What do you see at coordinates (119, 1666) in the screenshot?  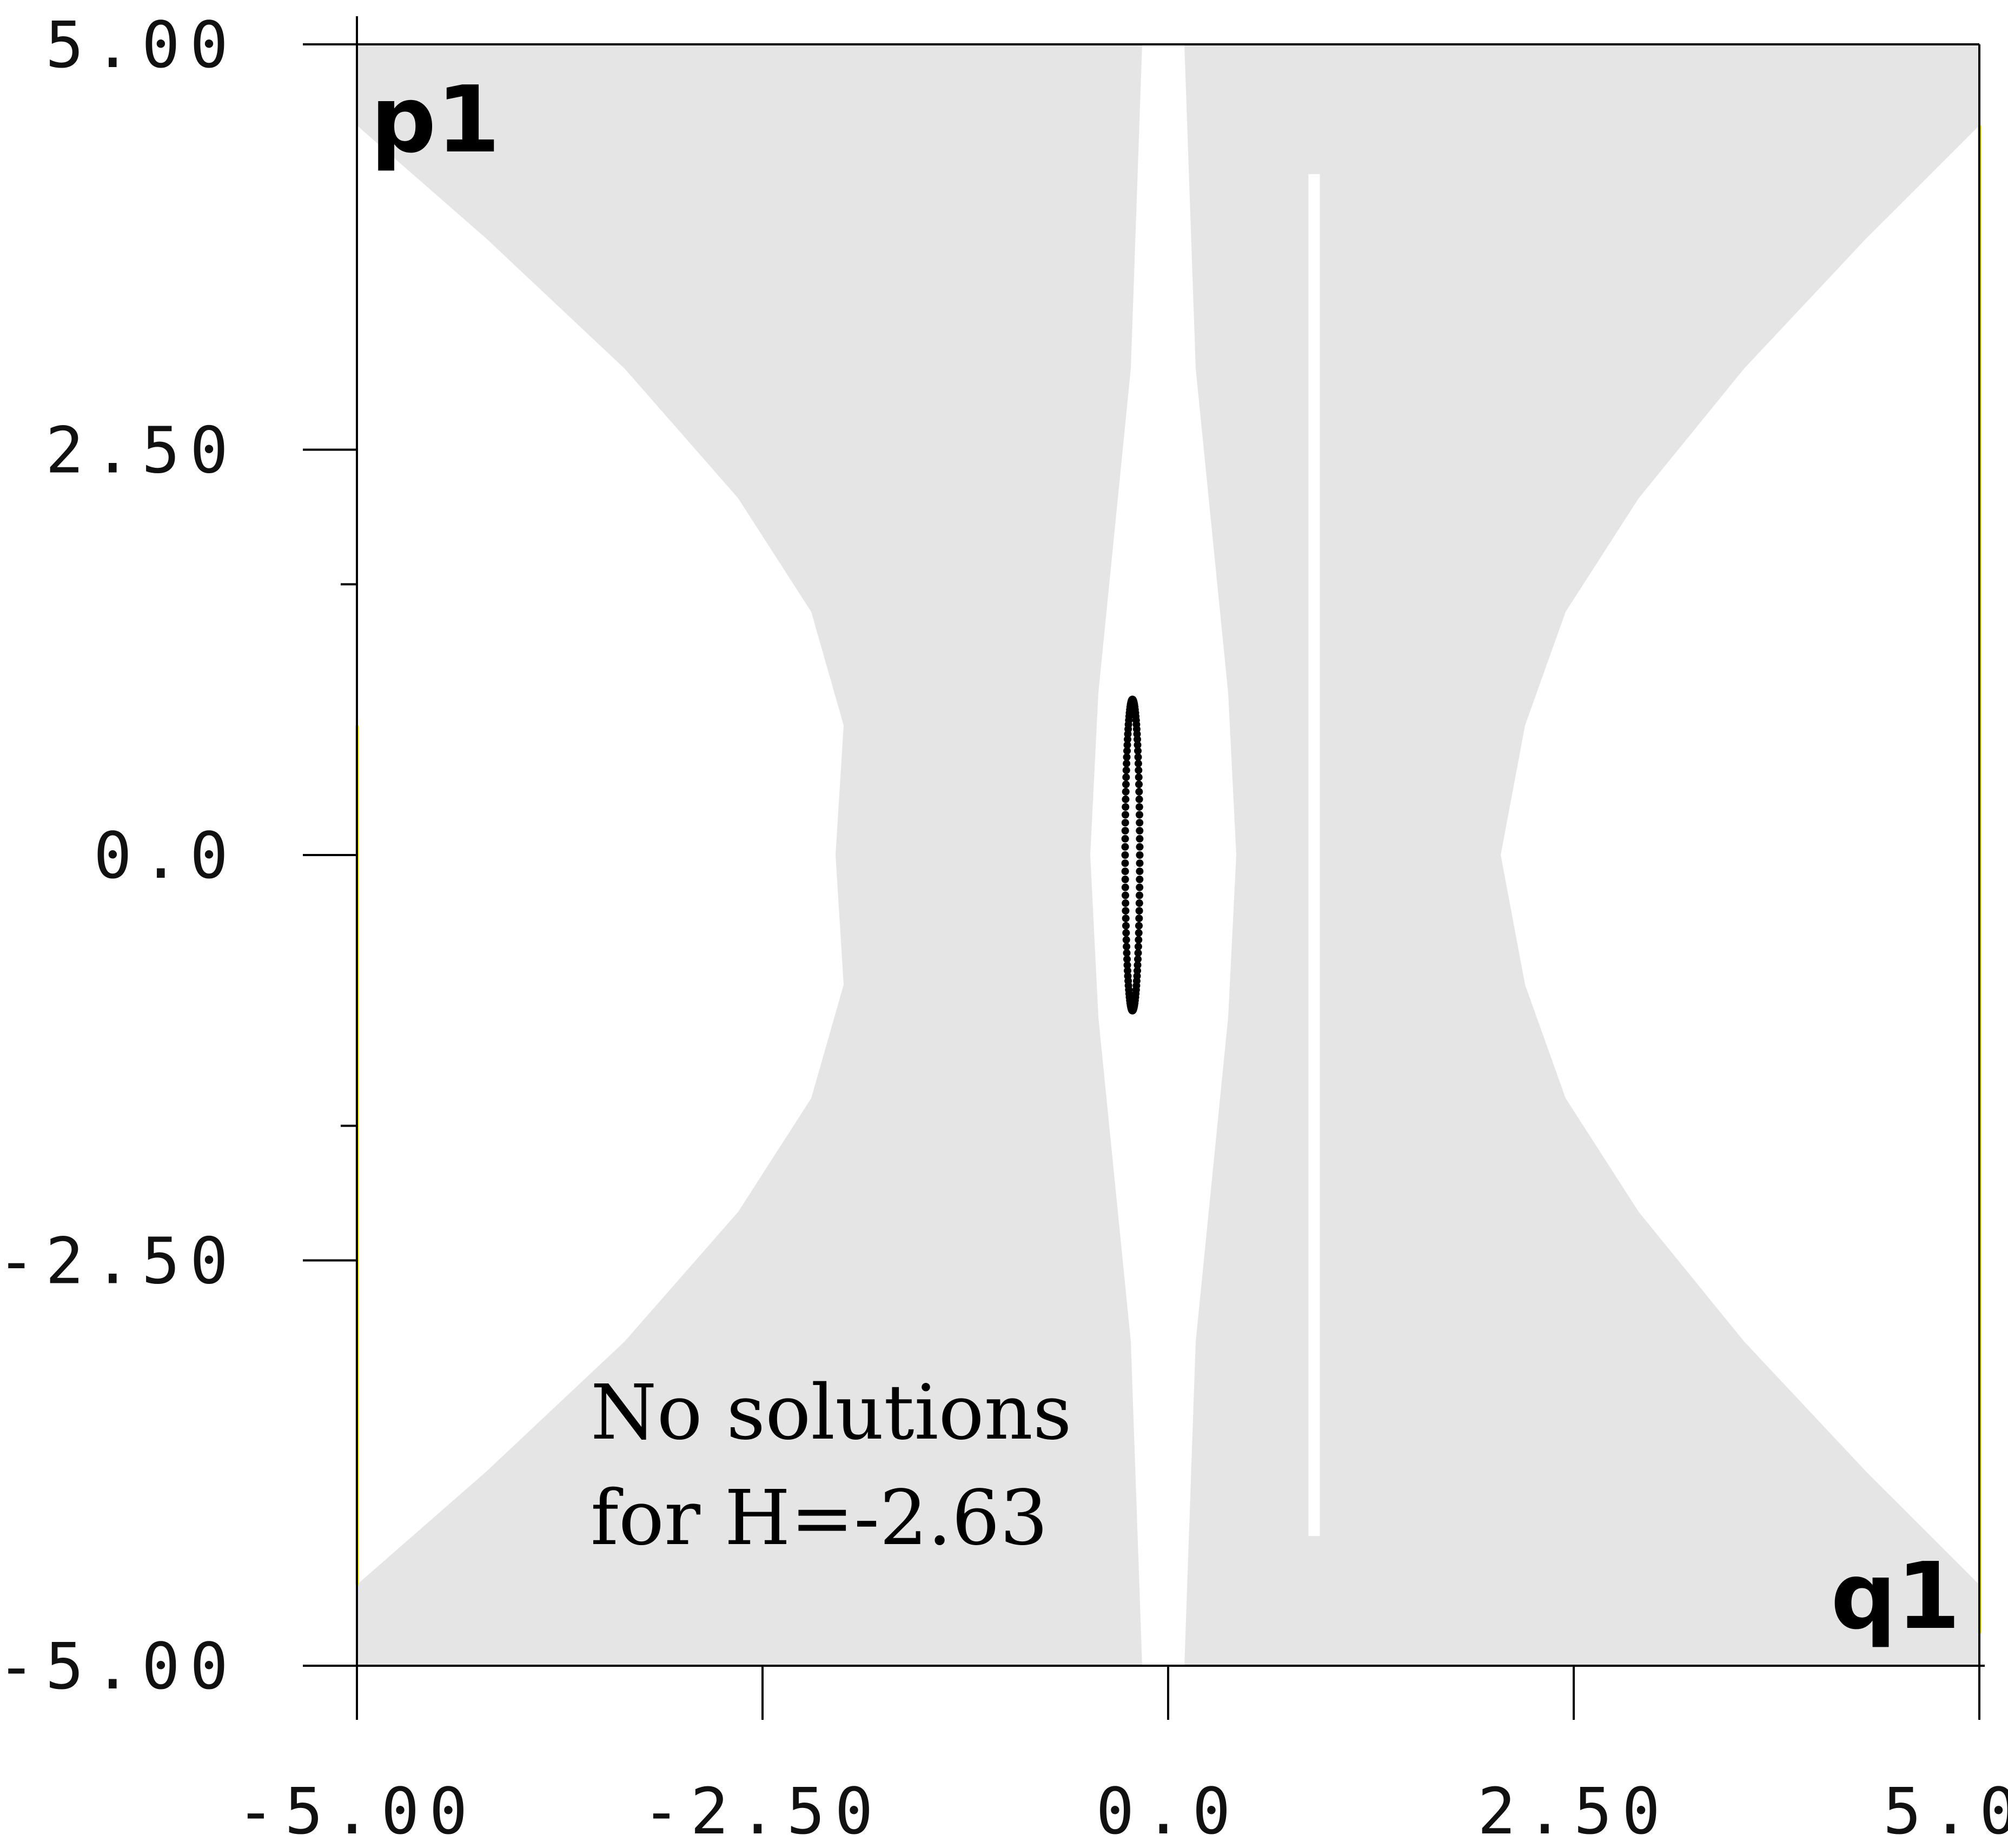 I see `y-tick-label: -5.00` at bounding box center [119, 1666].